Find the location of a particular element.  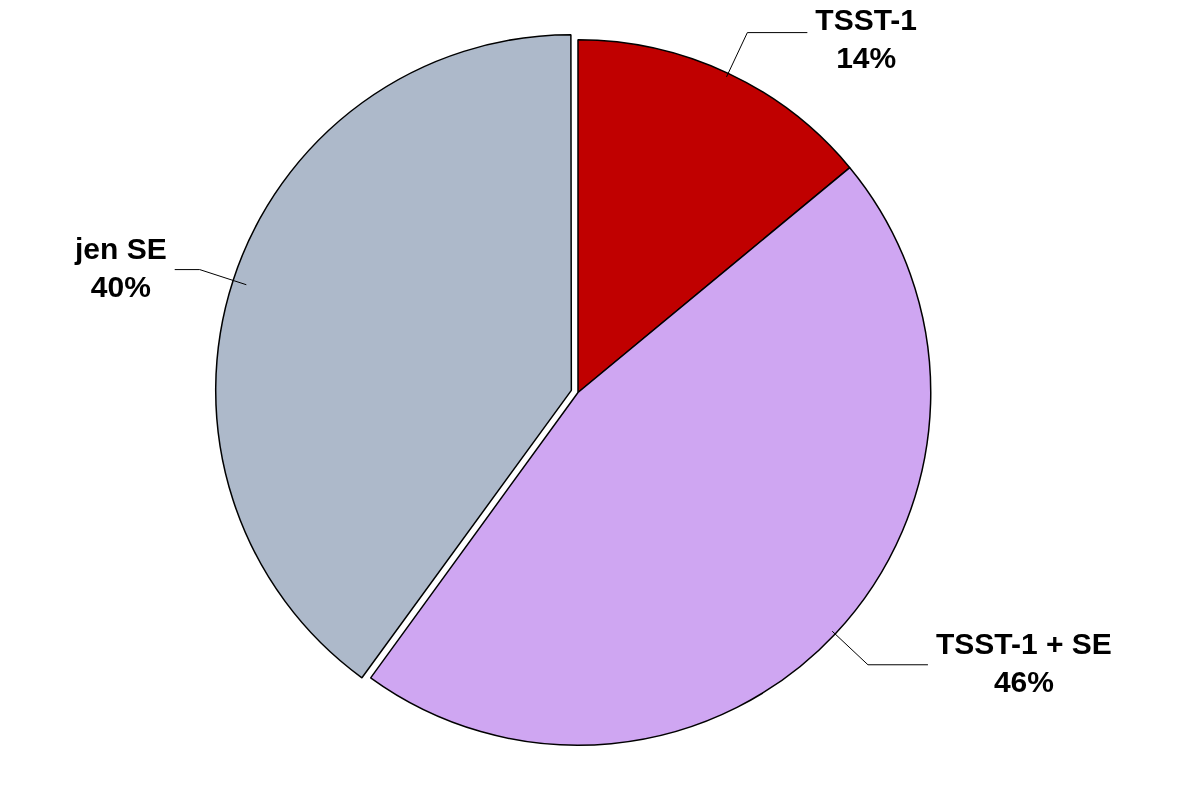

data-label: 46% is located at coordinates (1023, 682).